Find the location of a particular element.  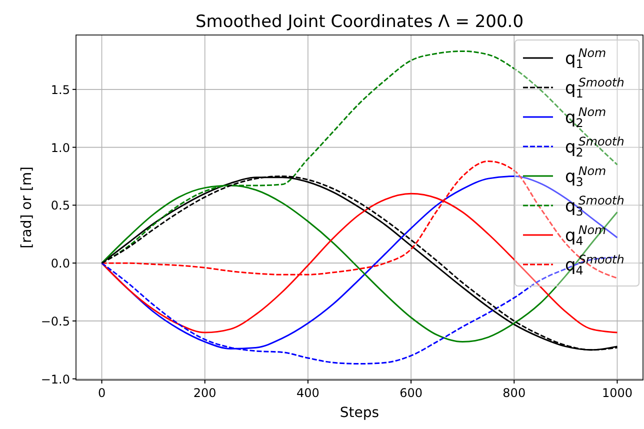

y-tick-label: −1.0 is located at coordinates (55, 379).